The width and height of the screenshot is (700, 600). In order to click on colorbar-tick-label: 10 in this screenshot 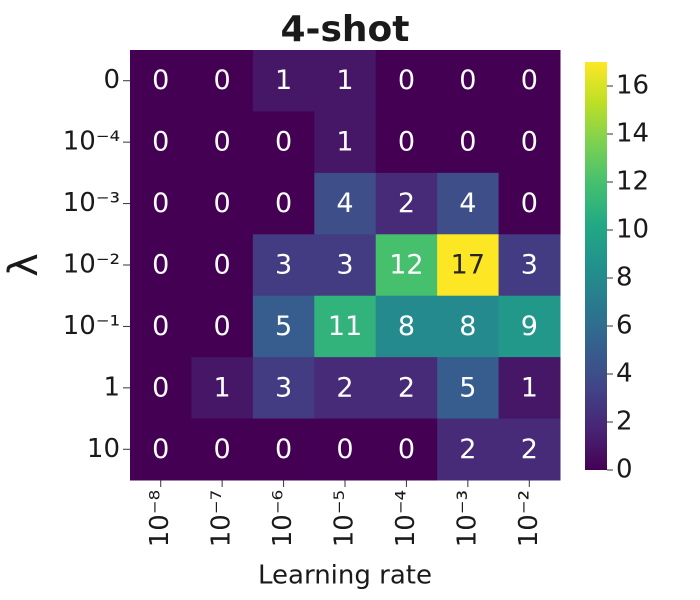, I will do `click(632, 230)`.